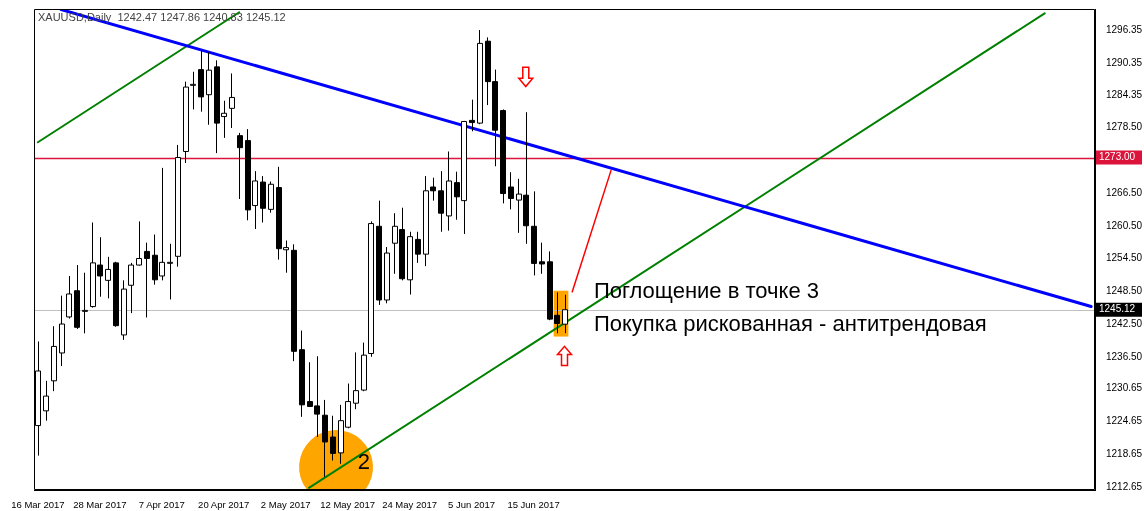 The image size is (1144, 511). What do you see at coordinates (100, 505) in the screenshot?
I see `x-tick-label: 28 Mar 2017` at bounding box center [100, 505].